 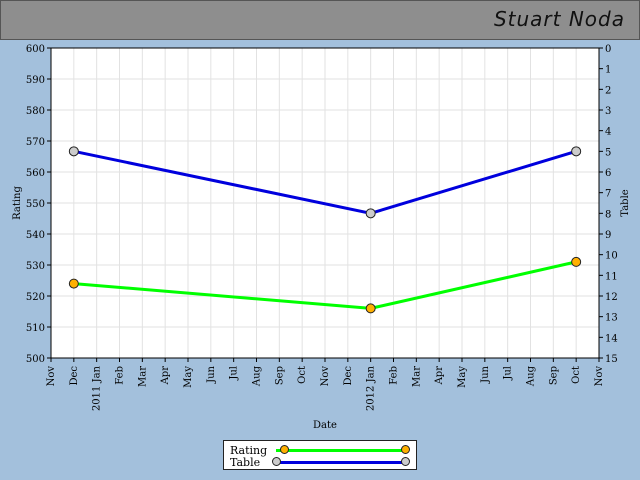 What do you see at coordinates (339, 462) in the screenshot?
I see `legend-line-table` at bounding box center [339, 462].